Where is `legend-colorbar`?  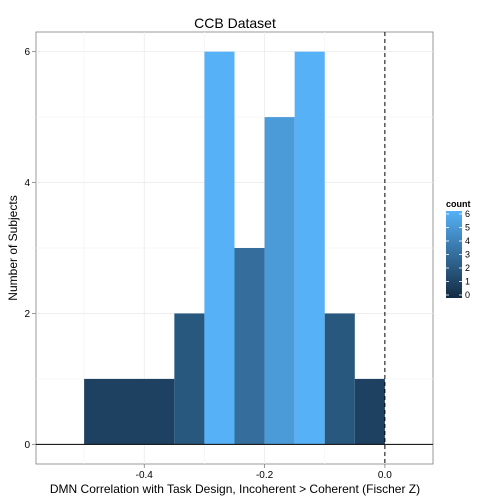
legend-colorbar is located at coordinates (454, 254).